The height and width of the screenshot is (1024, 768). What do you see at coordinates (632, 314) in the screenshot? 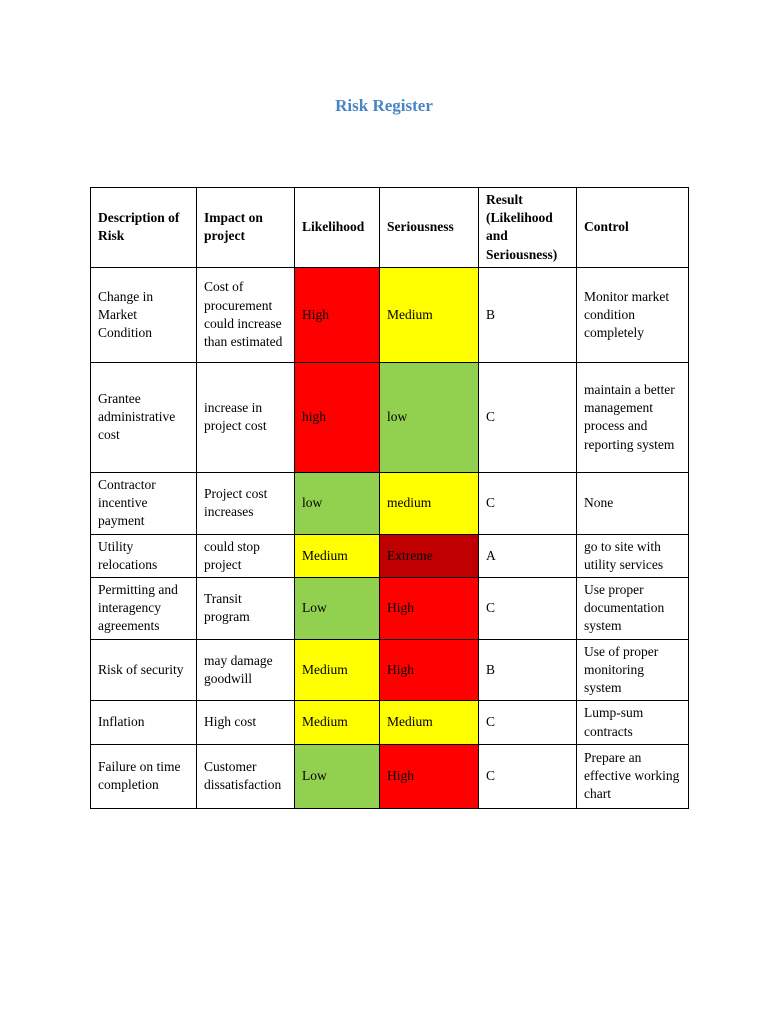
I see `cell-control: Monitor market condition completely` at bounding box center [632, 314].